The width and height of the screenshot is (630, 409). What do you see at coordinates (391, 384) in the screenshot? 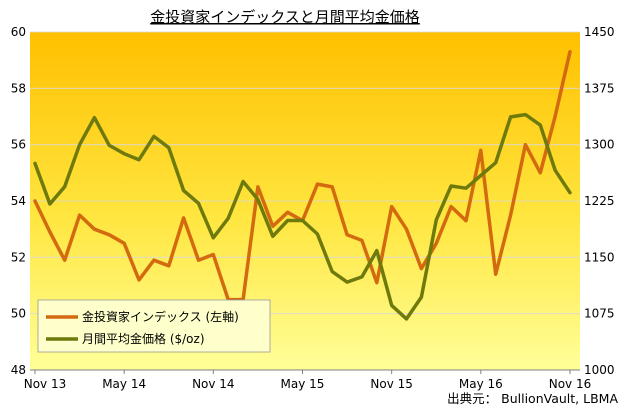
I see `x-tick-label: Nov 15` at bounding box center [391, 384].